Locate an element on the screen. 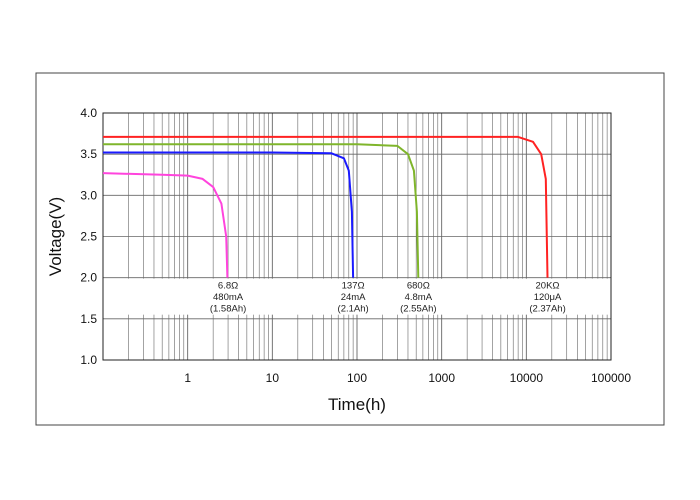 Image resolution: width=700 pixels, height=500 pixels. series-annotation: 20KΩ is located at coordinates (548, 286).